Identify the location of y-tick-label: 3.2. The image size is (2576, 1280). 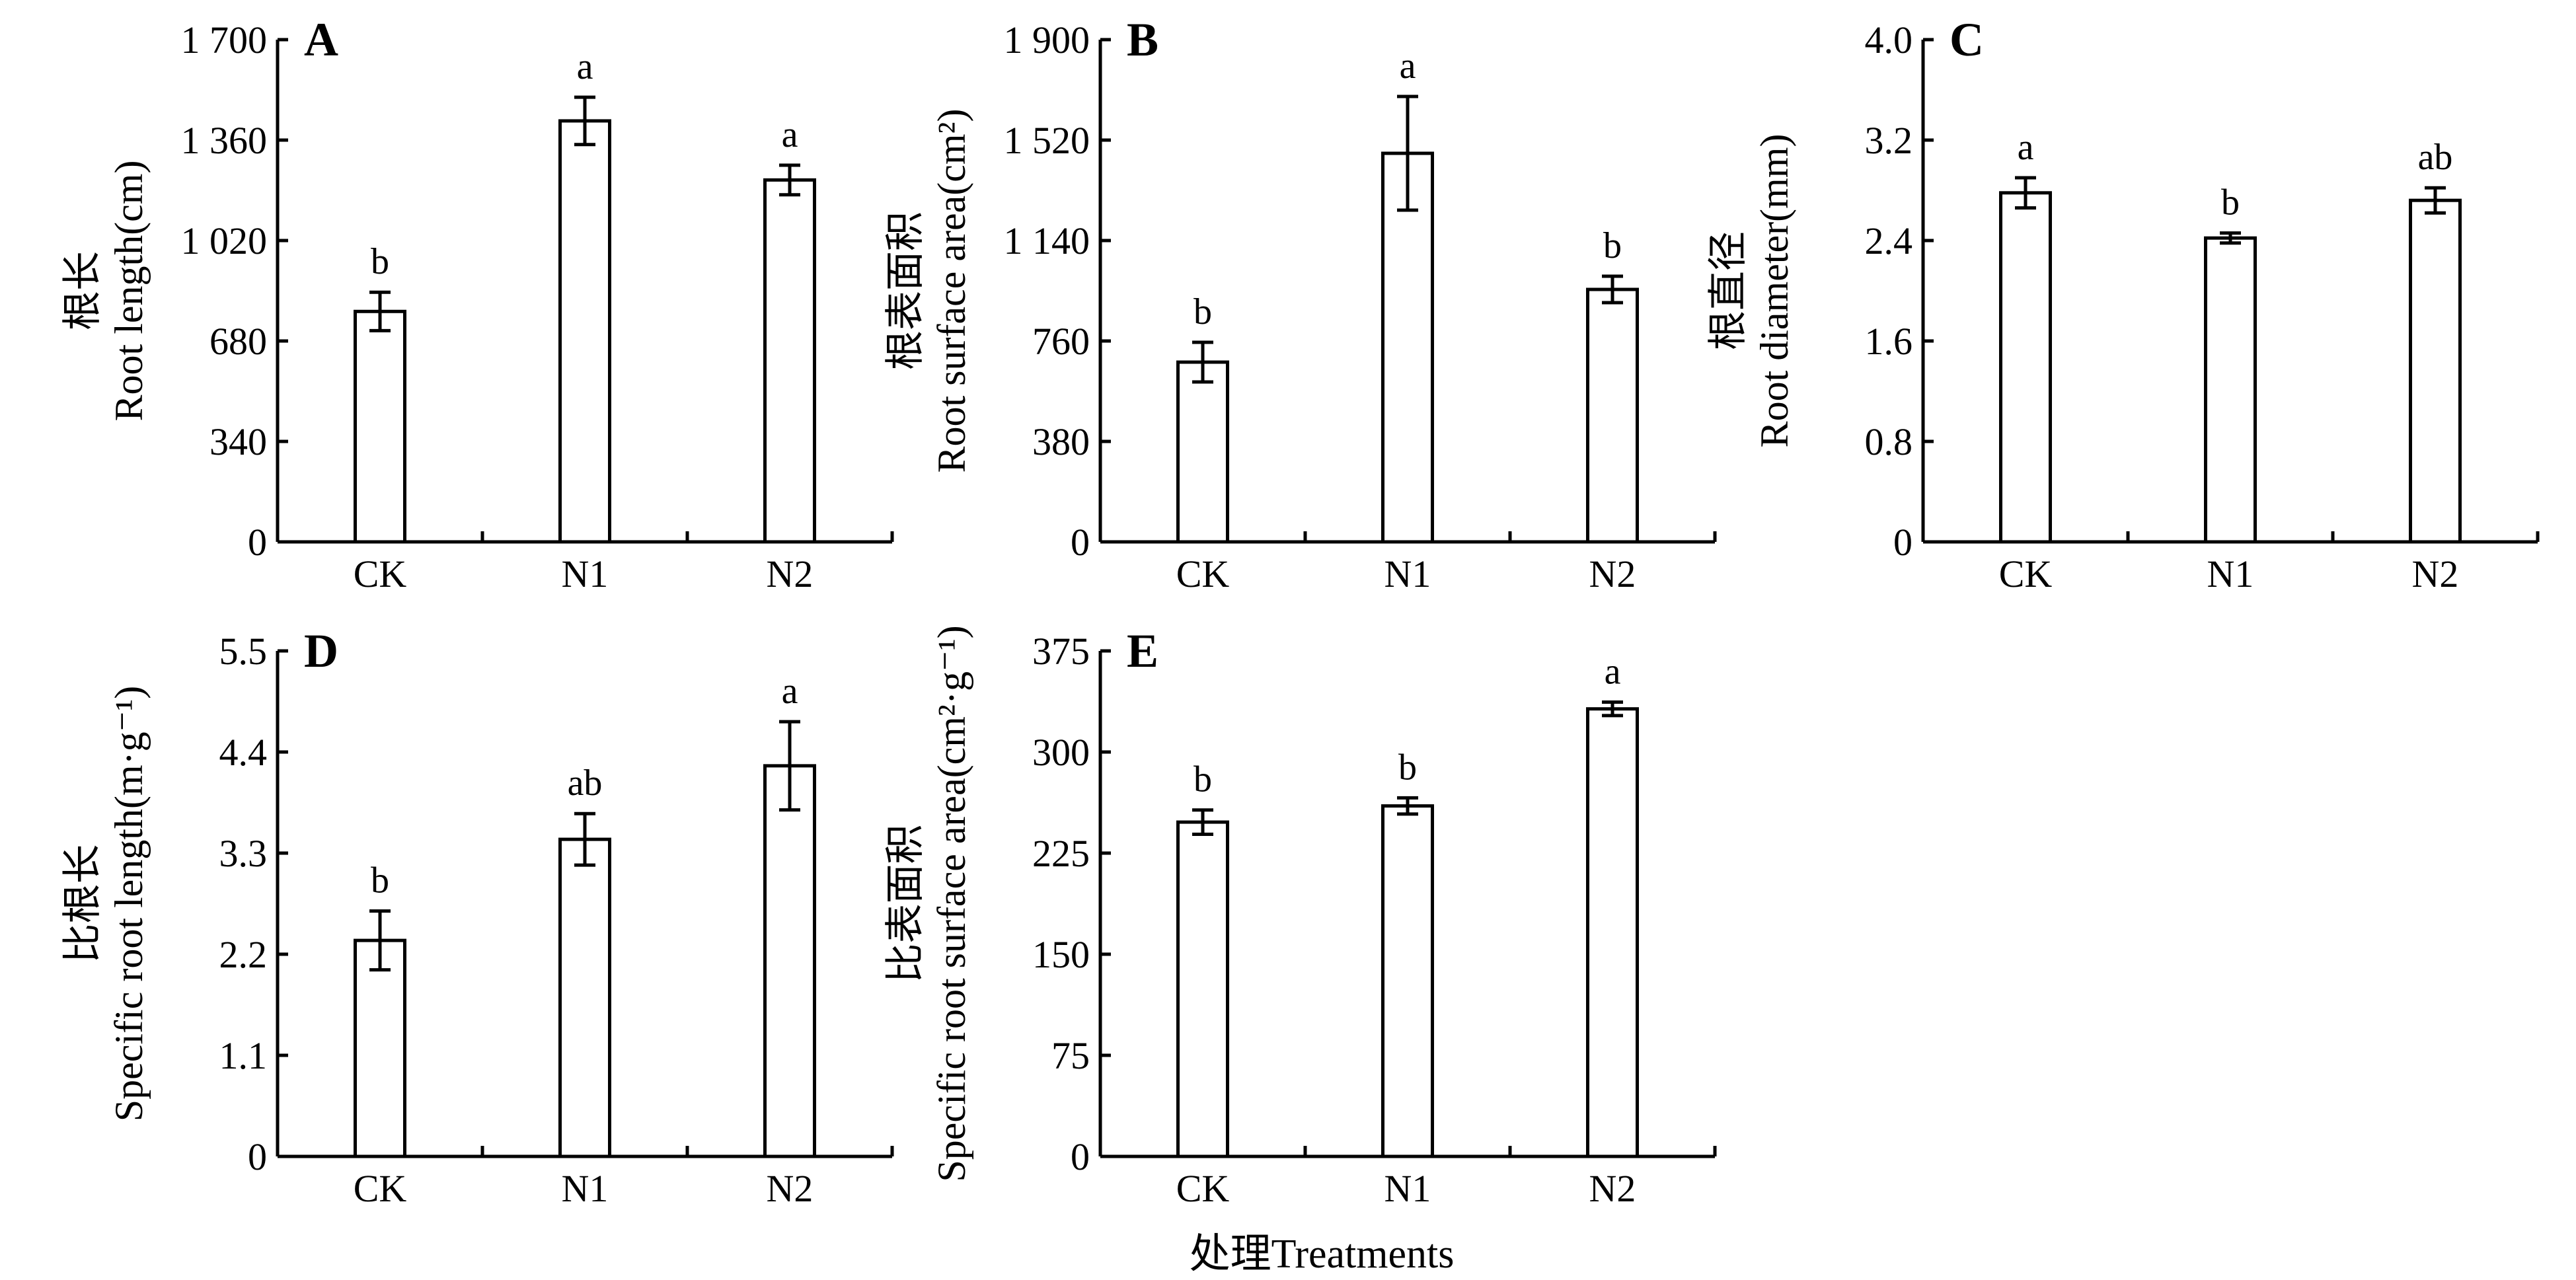
(1889, 140).